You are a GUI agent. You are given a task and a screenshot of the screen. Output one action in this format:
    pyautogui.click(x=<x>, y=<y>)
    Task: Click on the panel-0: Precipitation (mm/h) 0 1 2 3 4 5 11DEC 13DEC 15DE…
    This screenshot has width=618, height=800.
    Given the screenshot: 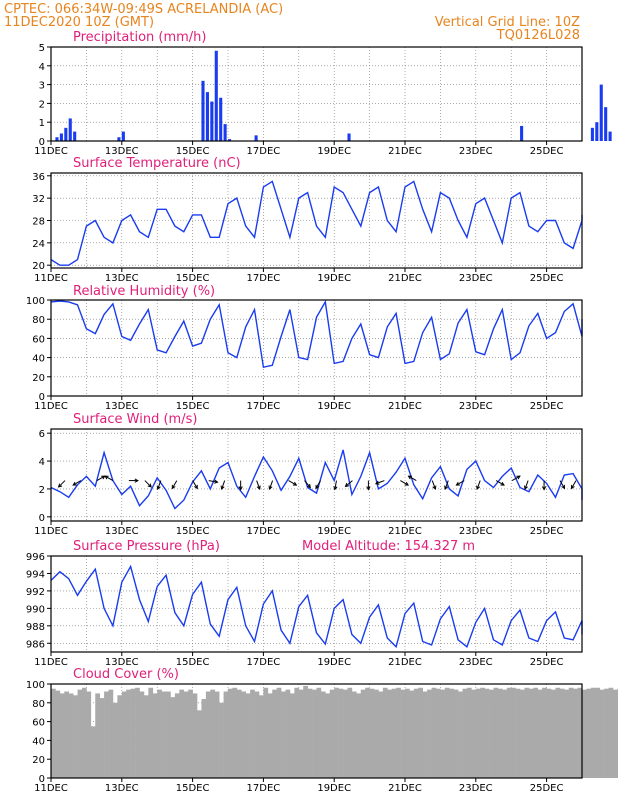 What is the action you would take?
    pyautogui.click(x=323, y=93)
    